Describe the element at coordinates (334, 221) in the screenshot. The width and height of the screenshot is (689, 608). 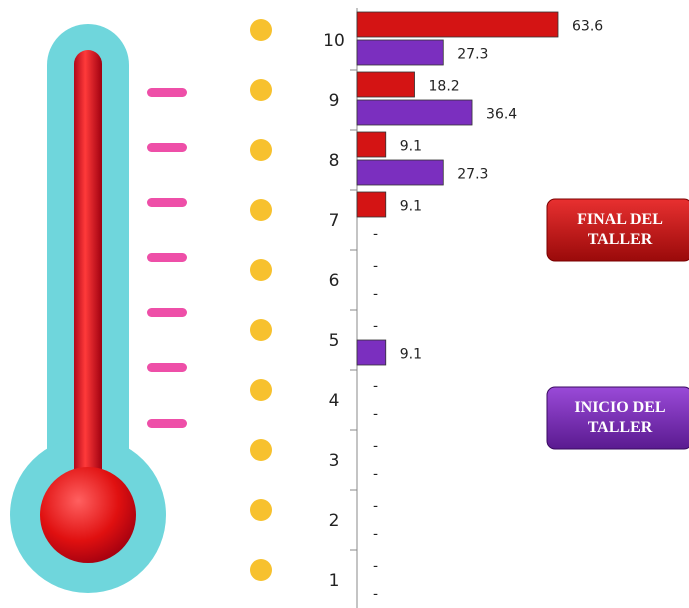
I see `category-label: 7` at that location.